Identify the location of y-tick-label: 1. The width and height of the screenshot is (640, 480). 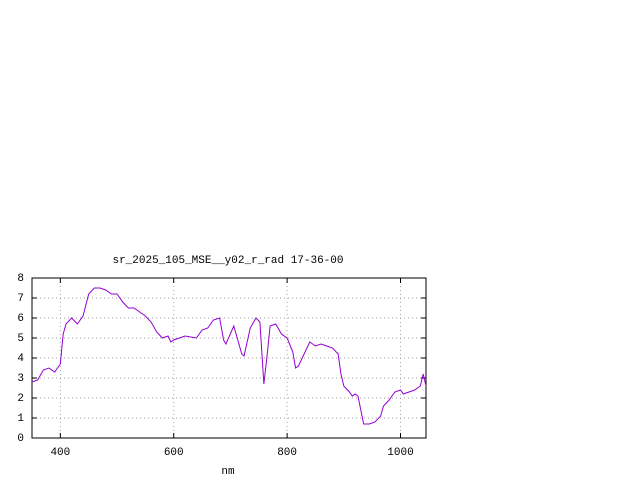
(20, 419).